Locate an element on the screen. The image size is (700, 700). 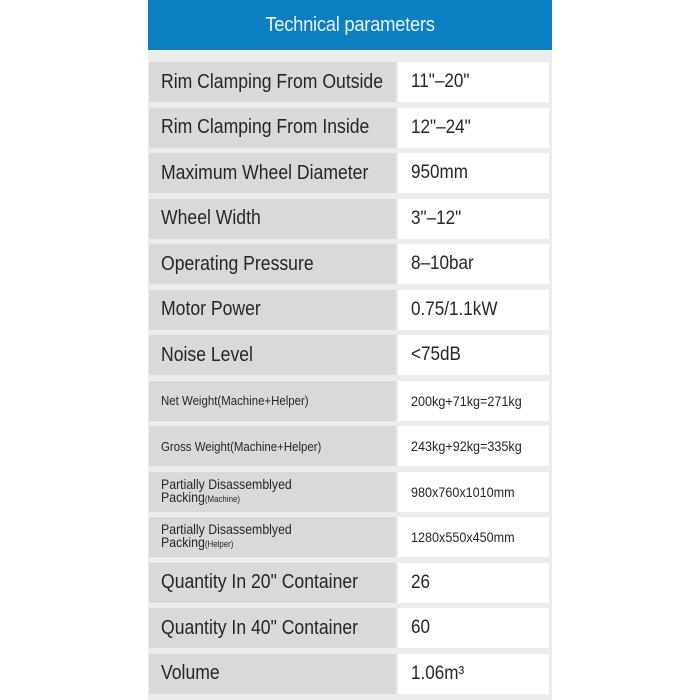
table-row: Noise Level <75dB is located at coordinates (349, 355).